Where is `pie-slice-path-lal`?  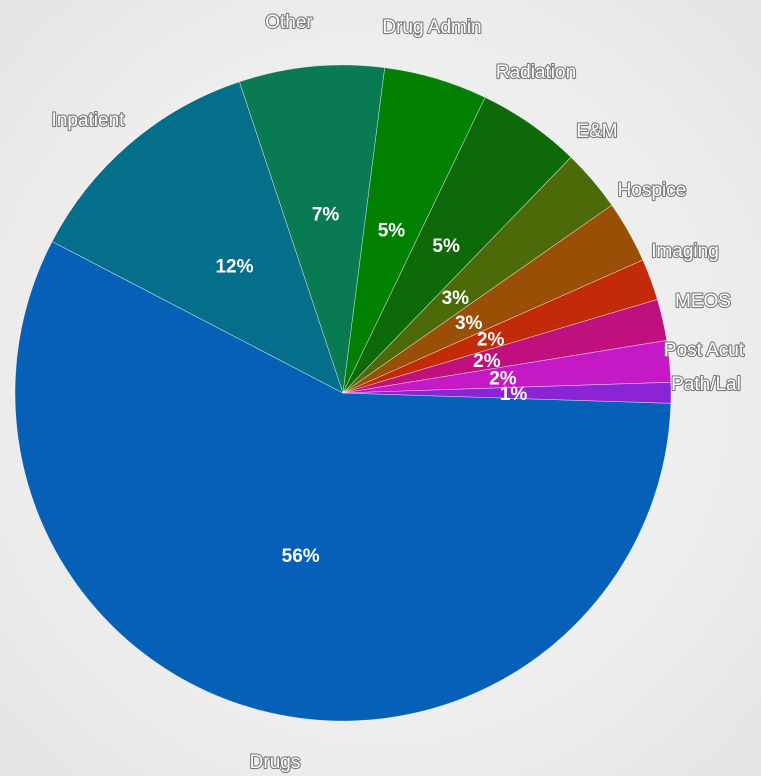
pie-slice-path-lal is located at coordinates (507, 392).